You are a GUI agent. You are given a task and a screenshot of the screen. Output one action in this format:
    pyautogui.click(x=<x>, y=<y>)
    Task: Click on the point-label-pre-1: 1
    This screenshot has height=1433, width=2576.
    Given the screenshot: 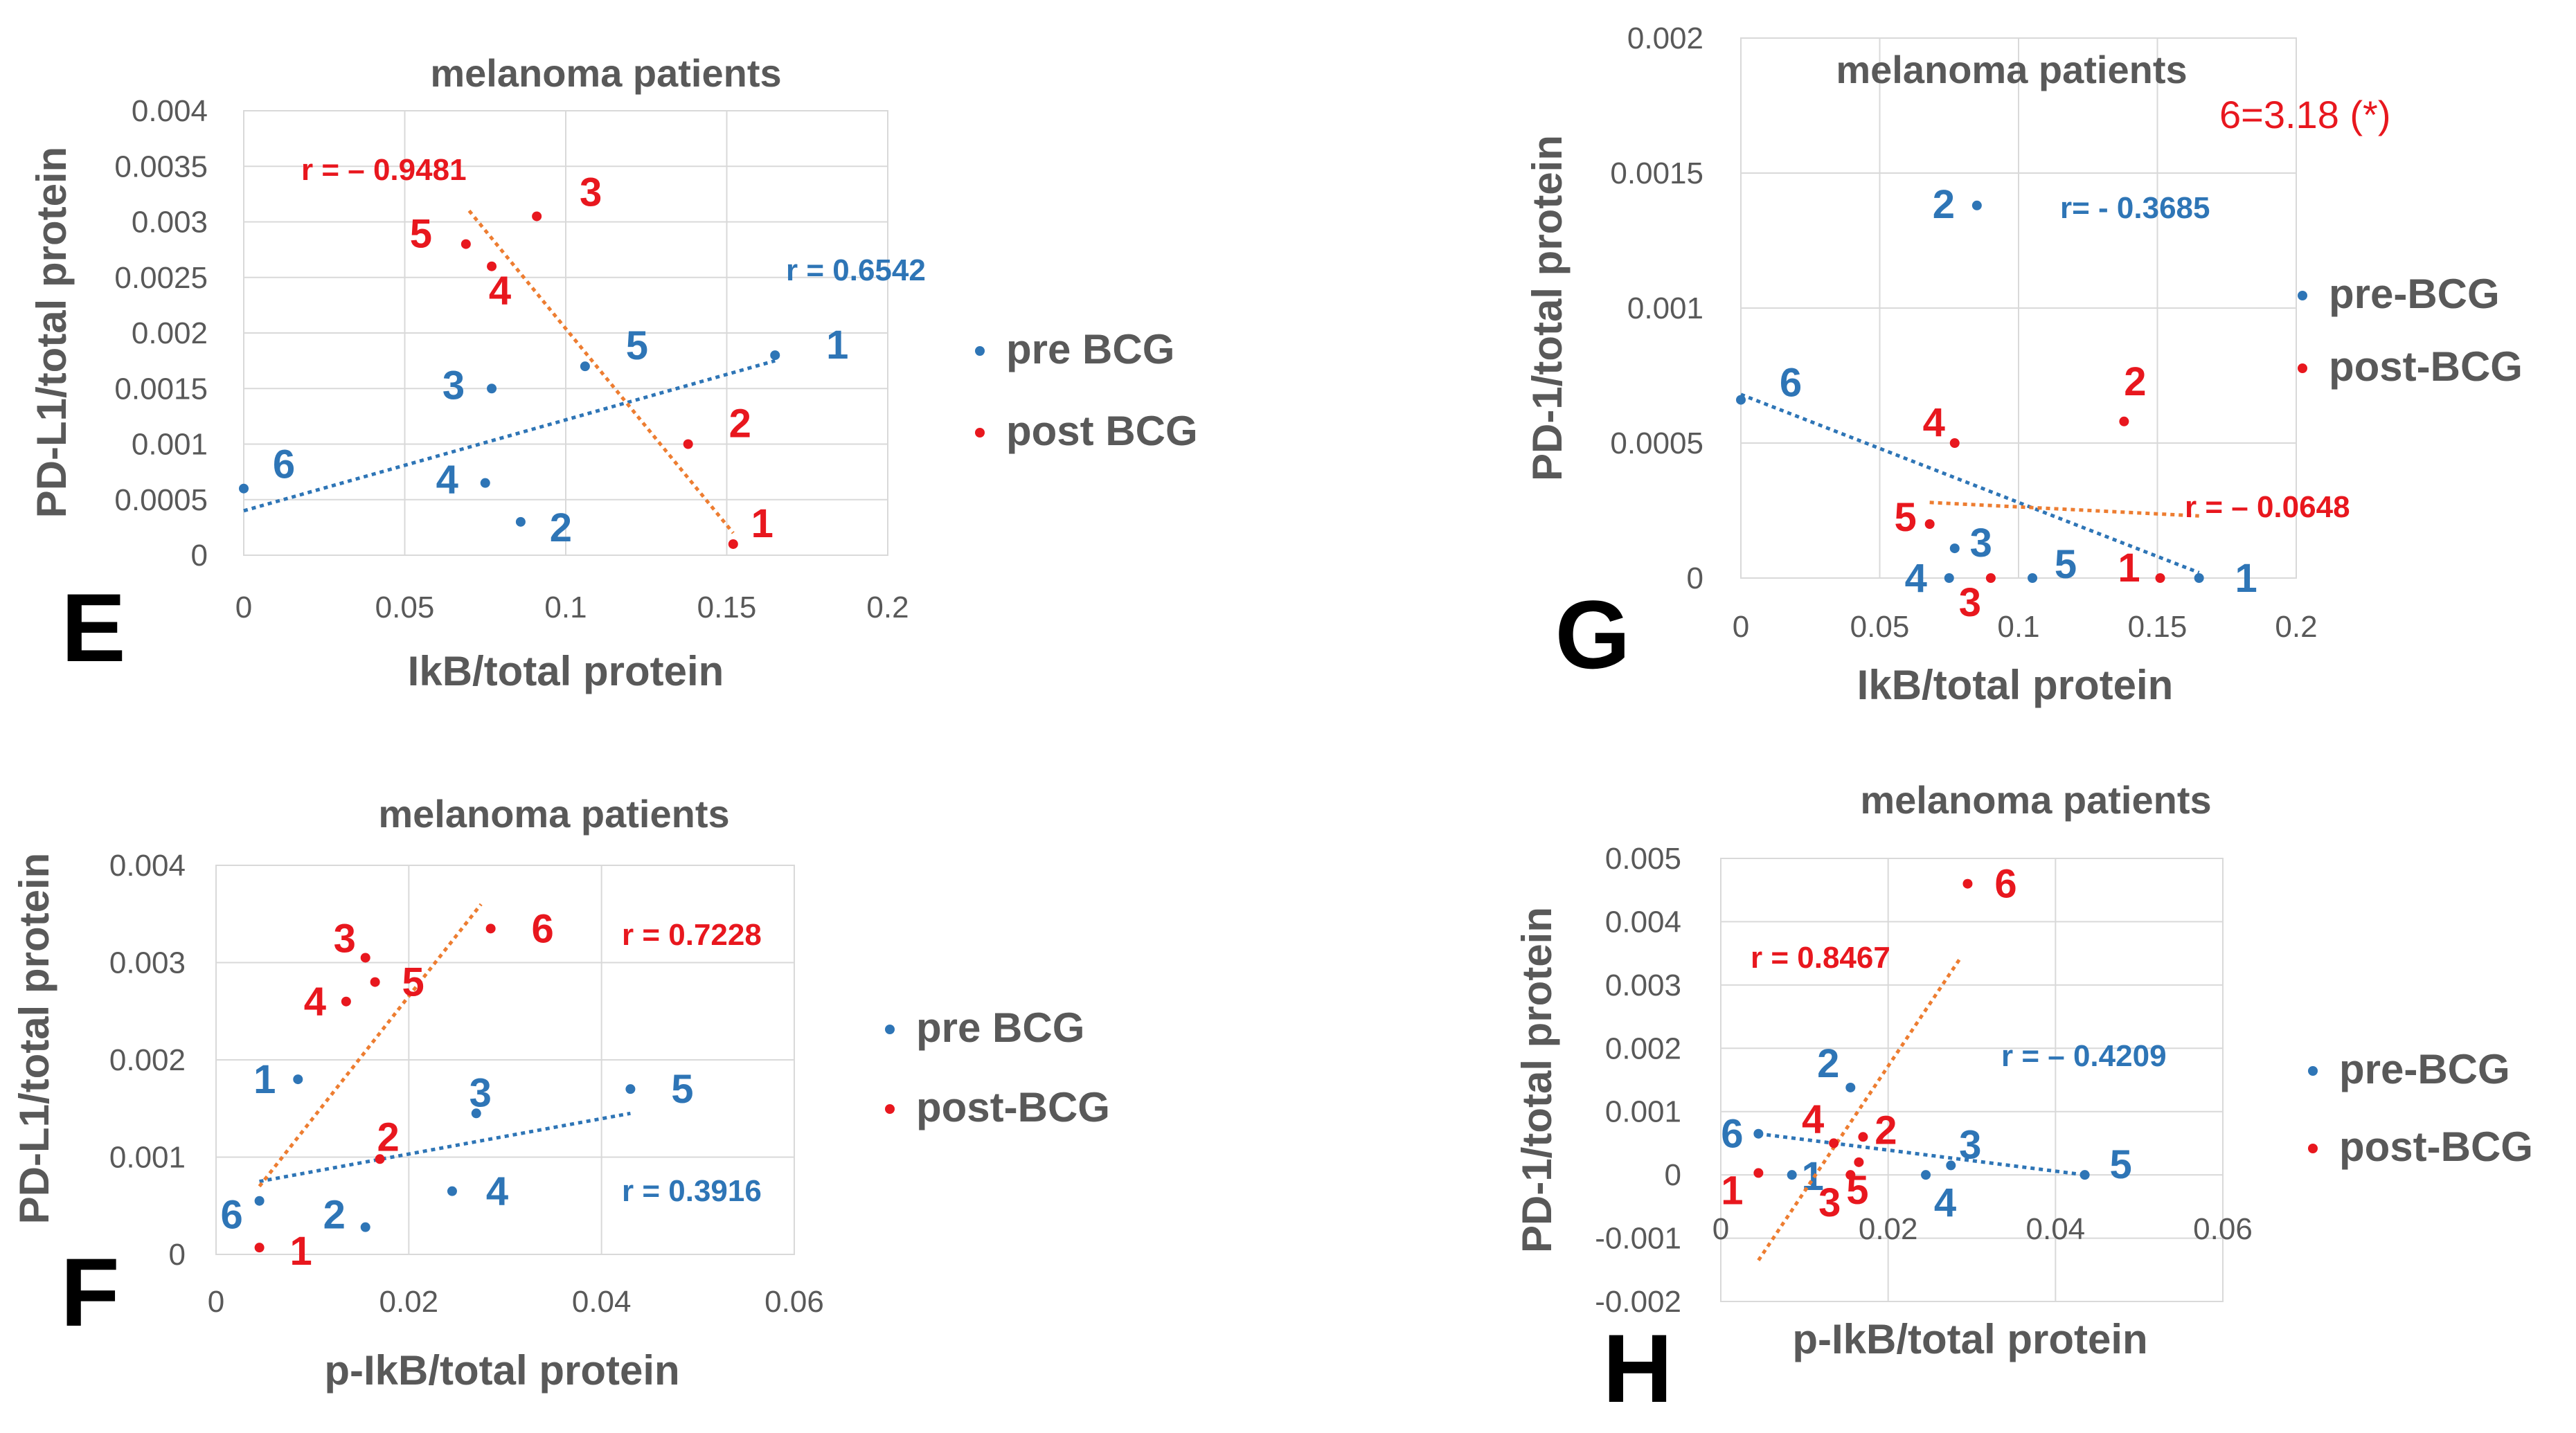 What is the action you would take?
    pyautogui.click(x=837, y=345)
    